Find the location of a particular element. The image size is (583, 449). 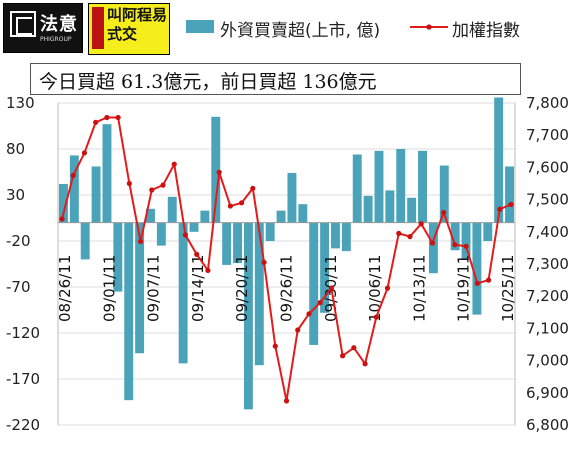

y-right-tick-label: 7,000 is located at coordinates (547, 361).